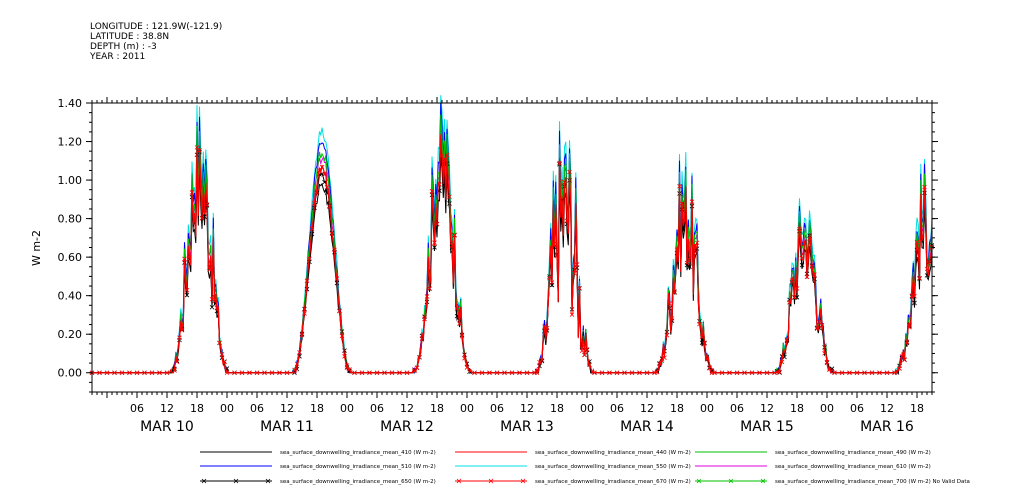 The image size is (1009, 504). Describe the element at coordinates (130, 37) in the screenshot. I see `latitude-label: LATITUDE : 38.8N` at that location.